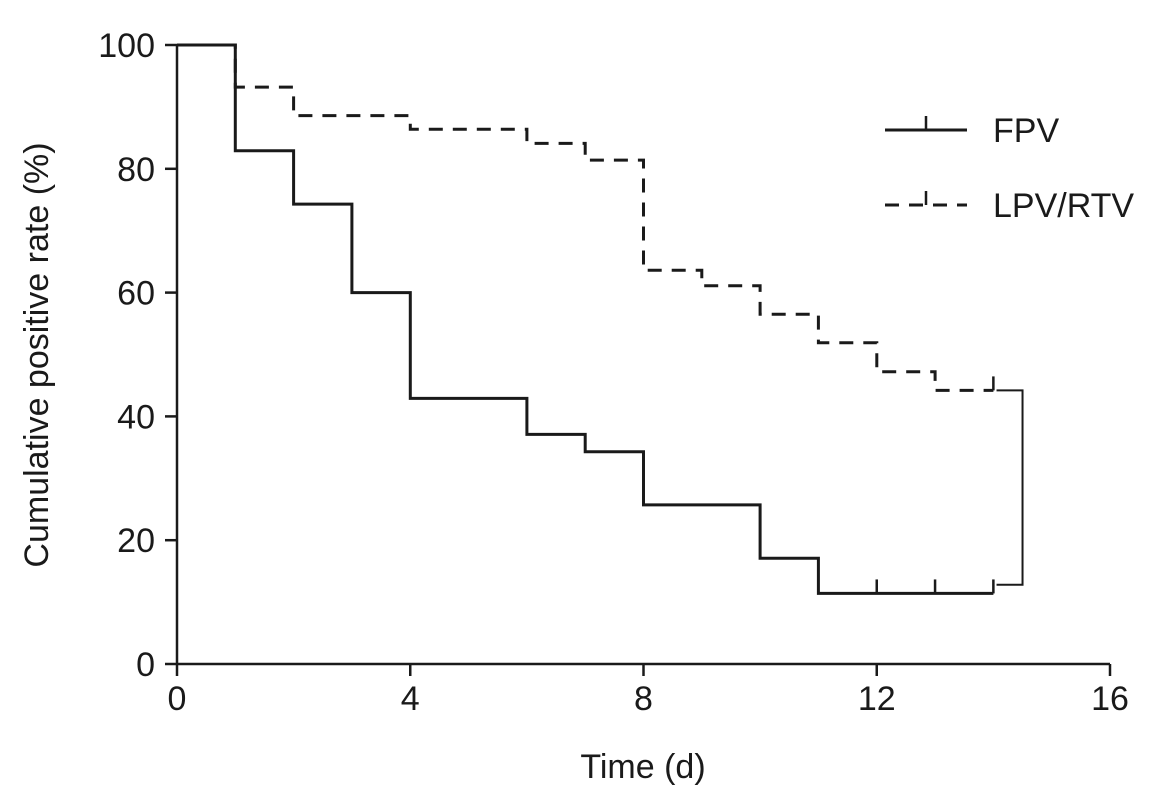  I want to click on annotation-layer, so click(1010, 487).